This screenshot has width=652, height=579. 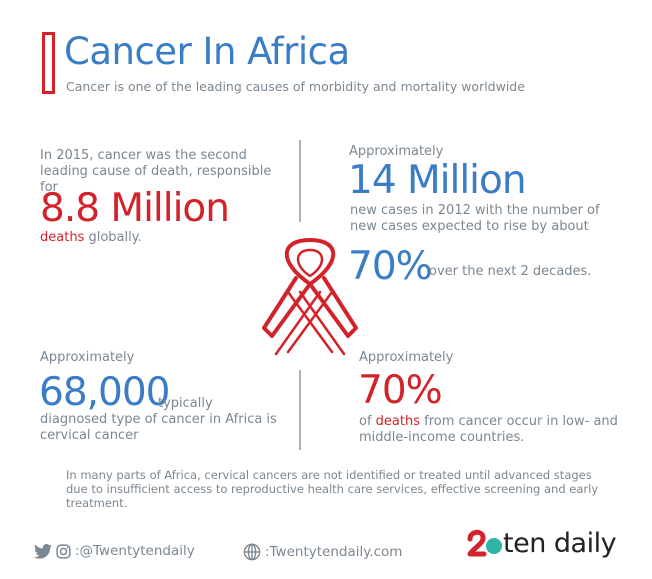 What do you see at coordinates (406, 357) in the screenshot?
I see `stat4-approx: Approximately` at bounding box center [406, 357].